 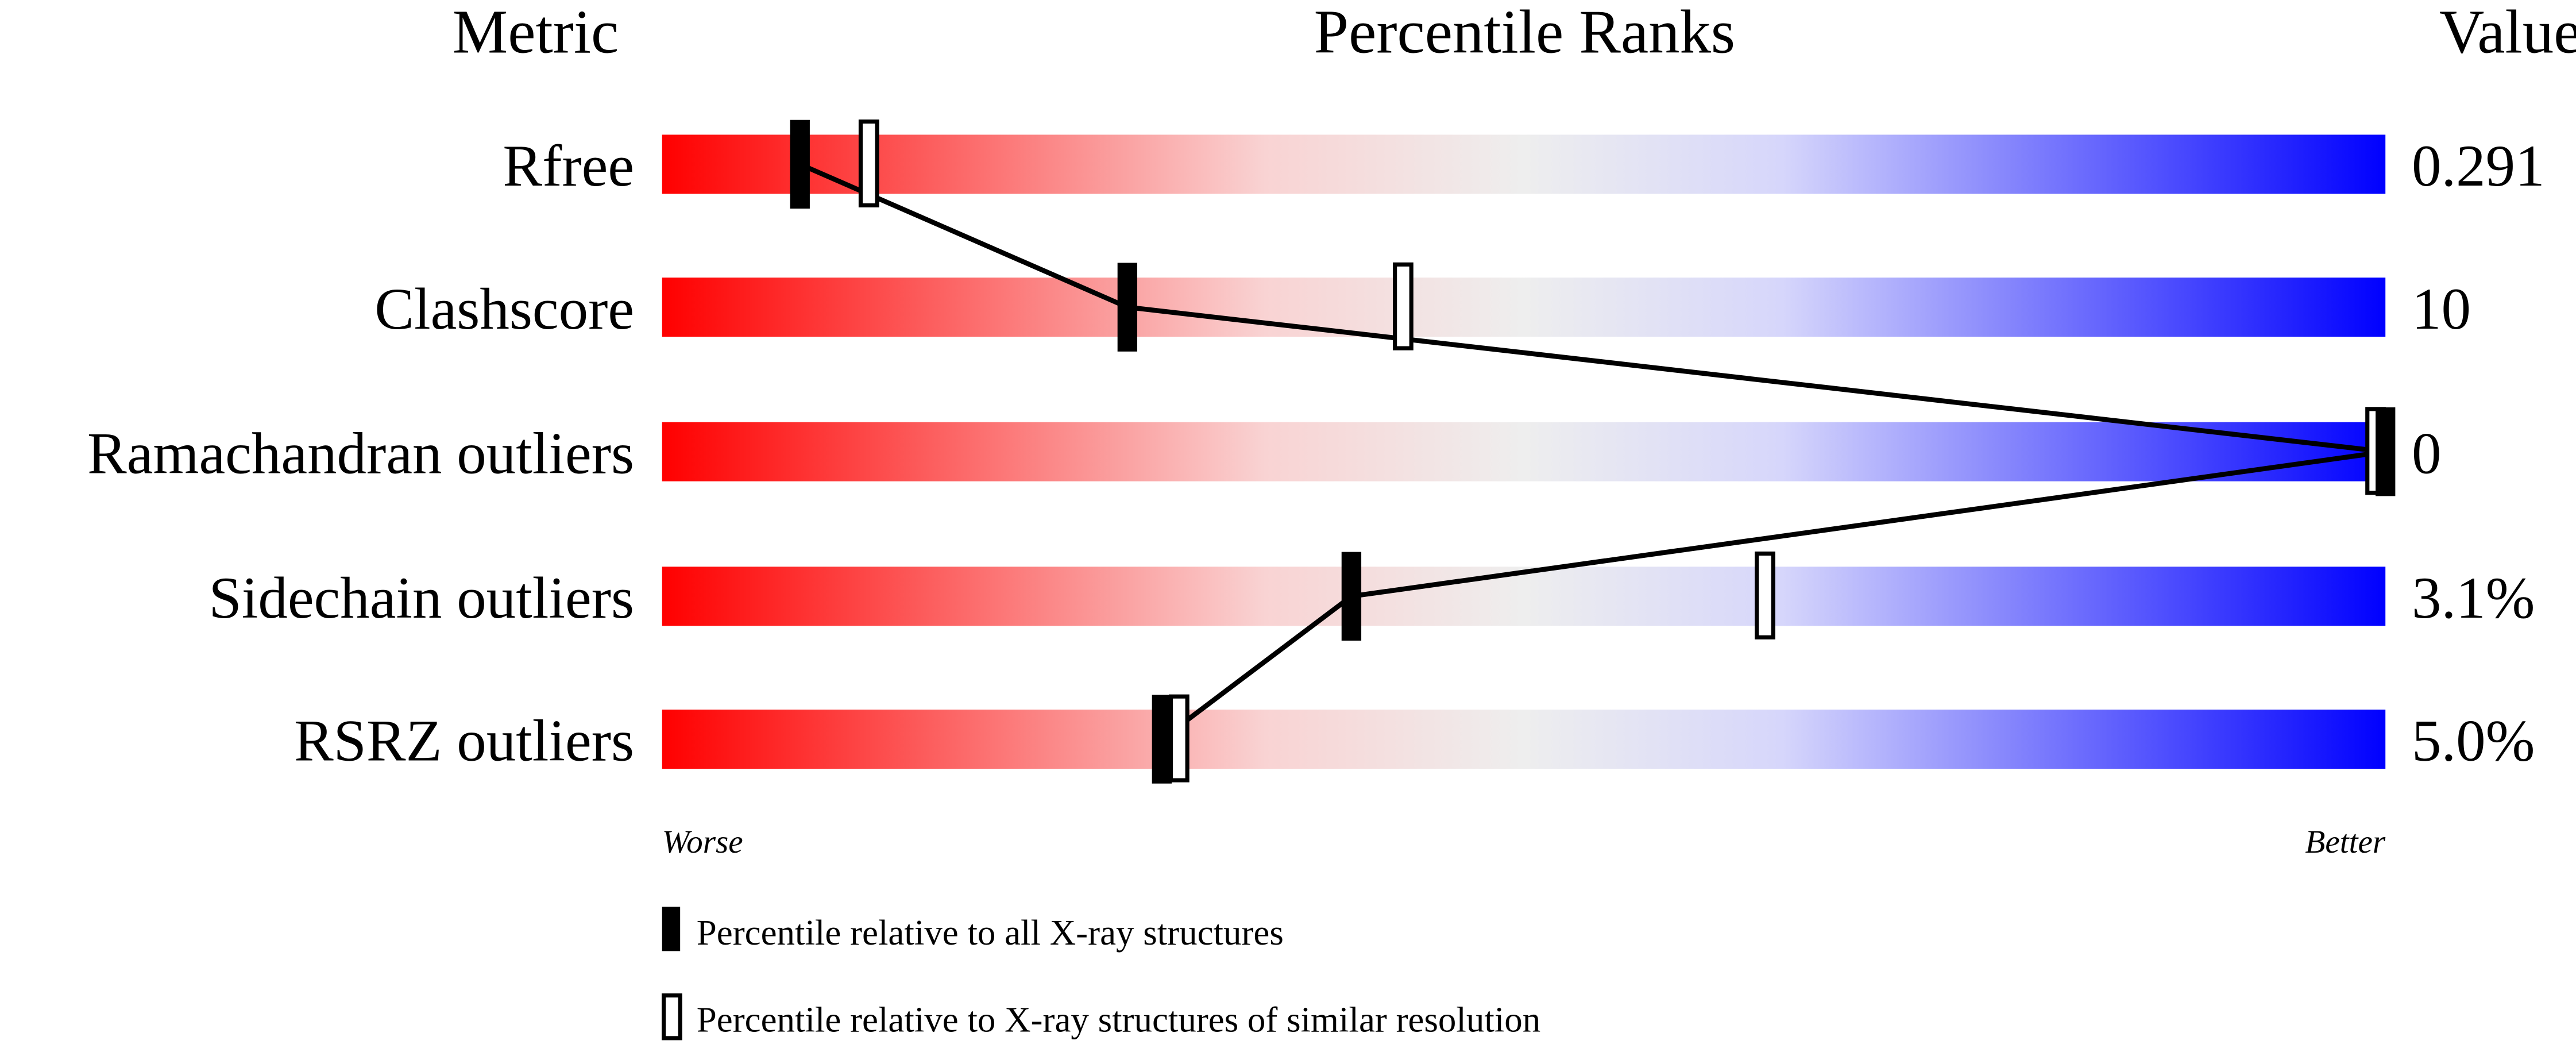 What do you see at coordinates (702, 842) in the screenshot?
I see `worse-label: Worse` at bounding box center [702, 842].